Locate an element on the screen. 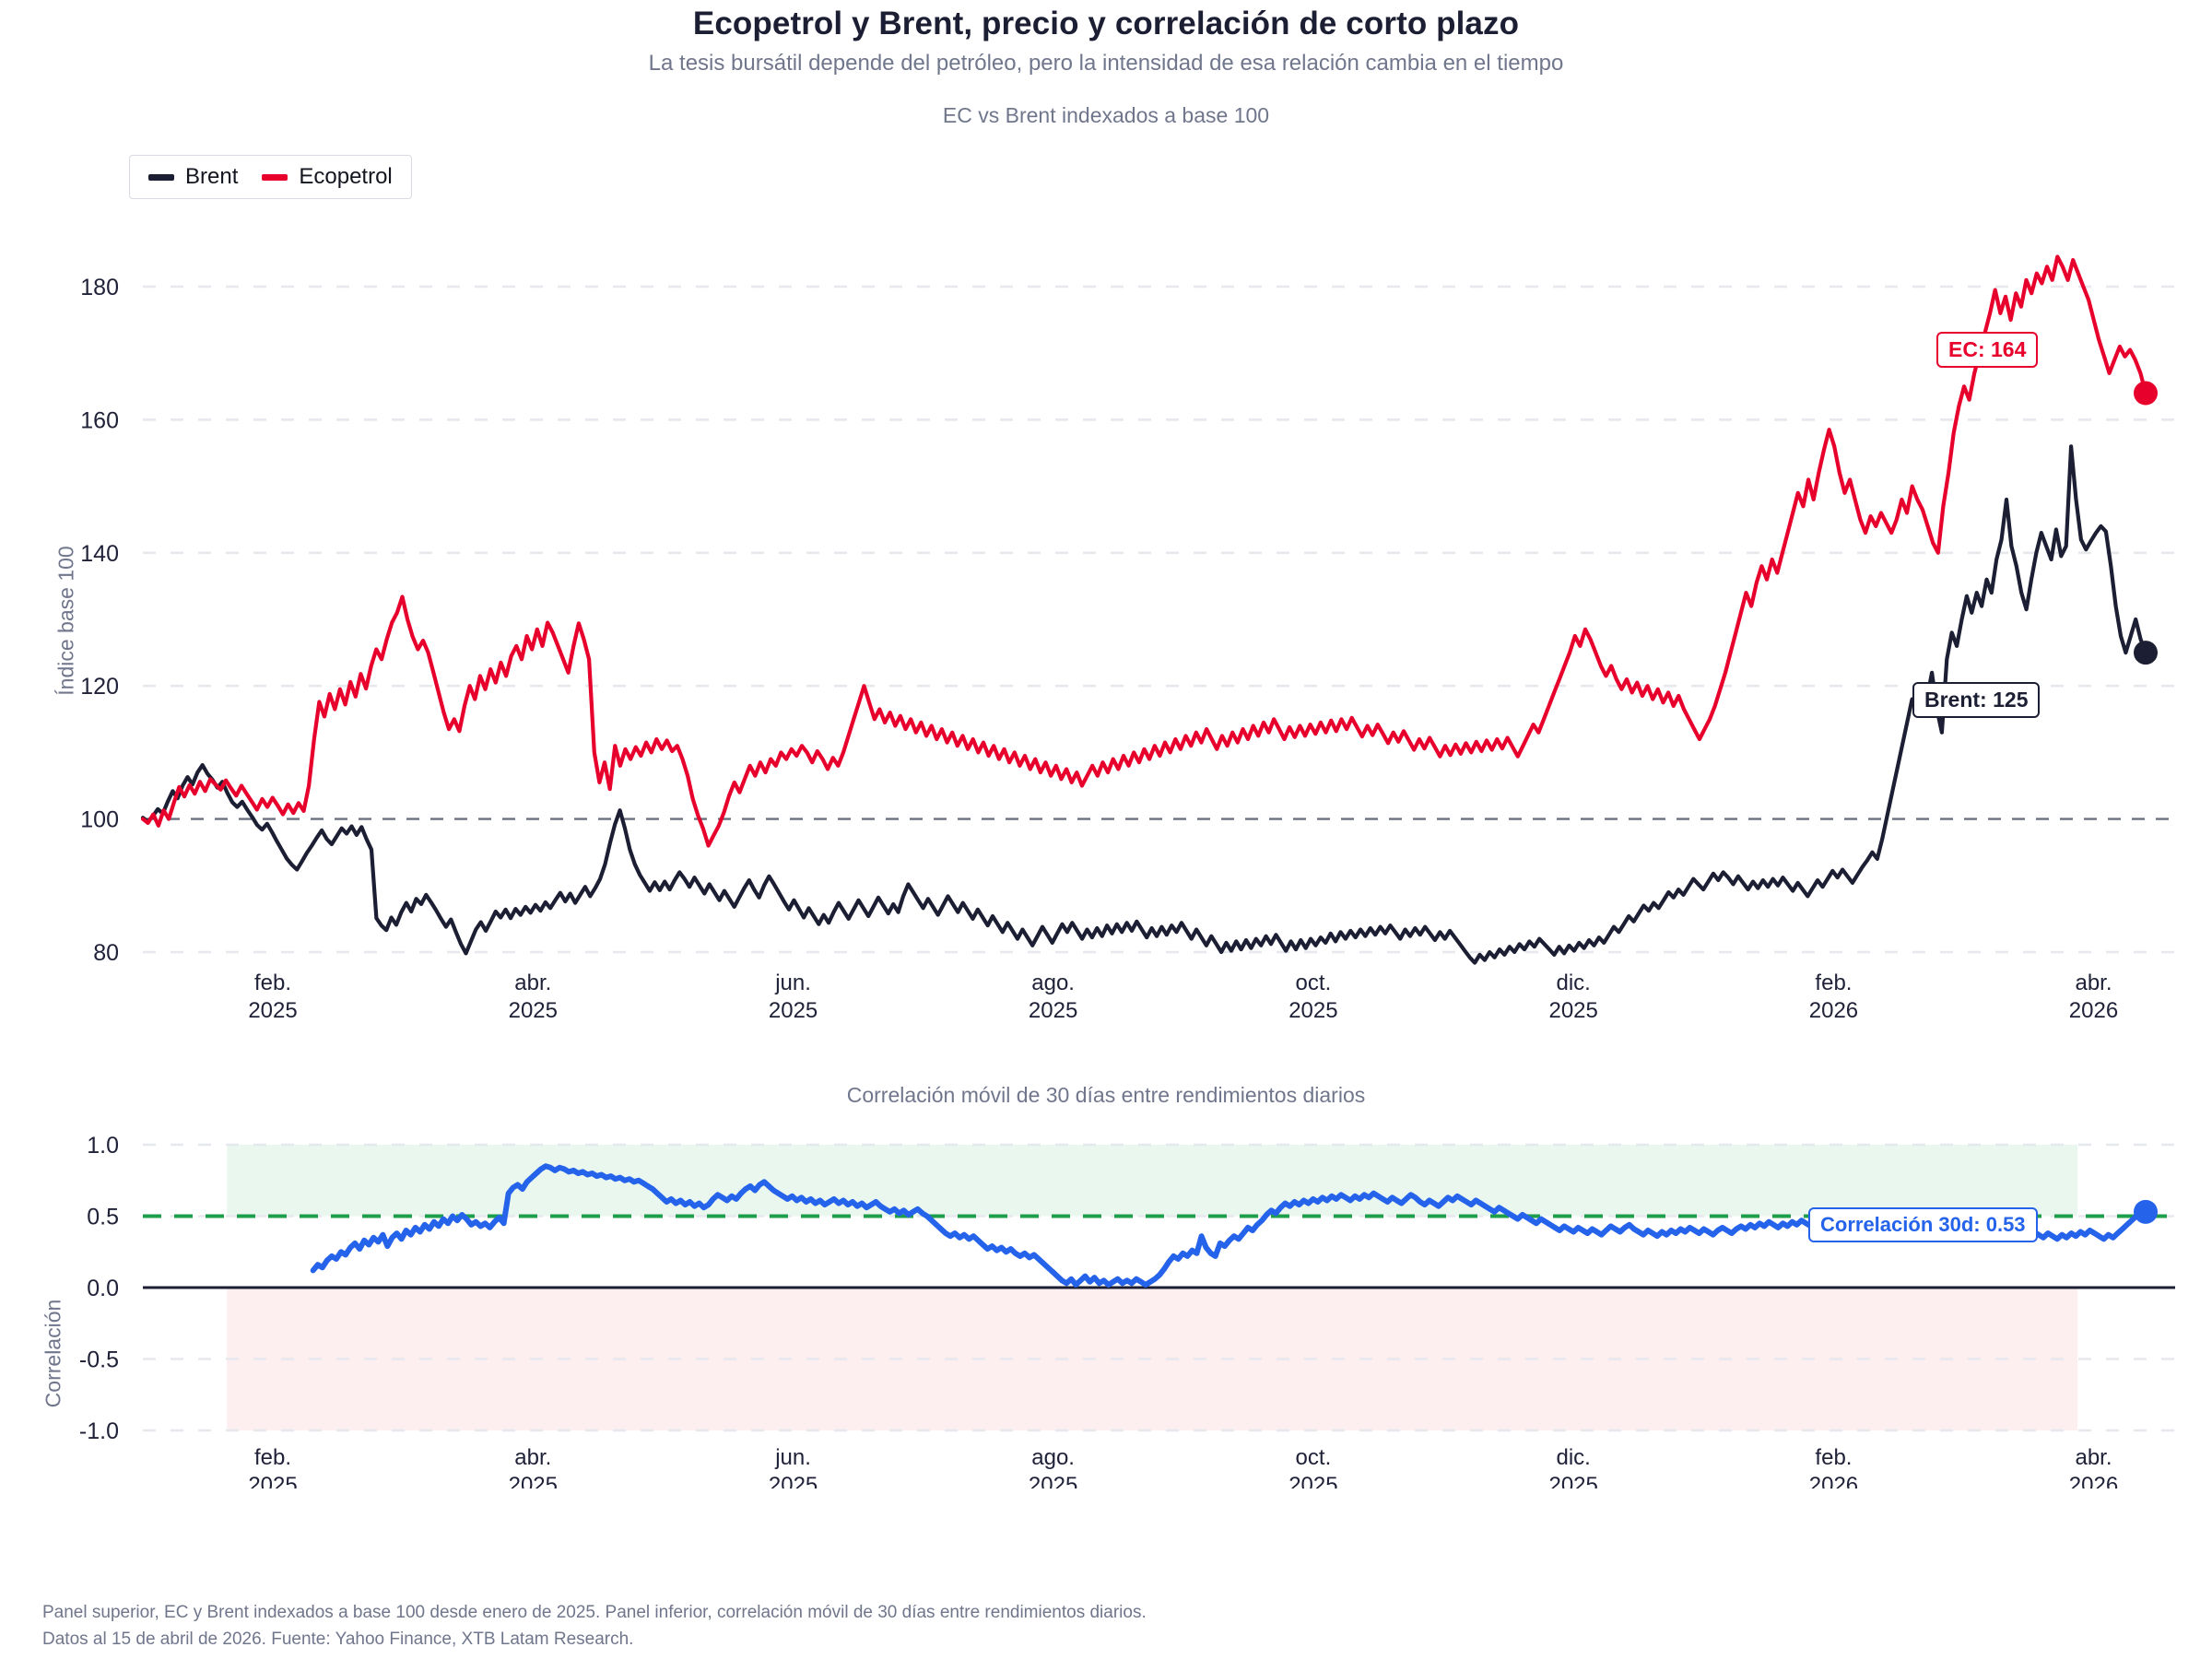  legend-item-ecopetrol: Ecopetrol is located at coordinates (327, 177).